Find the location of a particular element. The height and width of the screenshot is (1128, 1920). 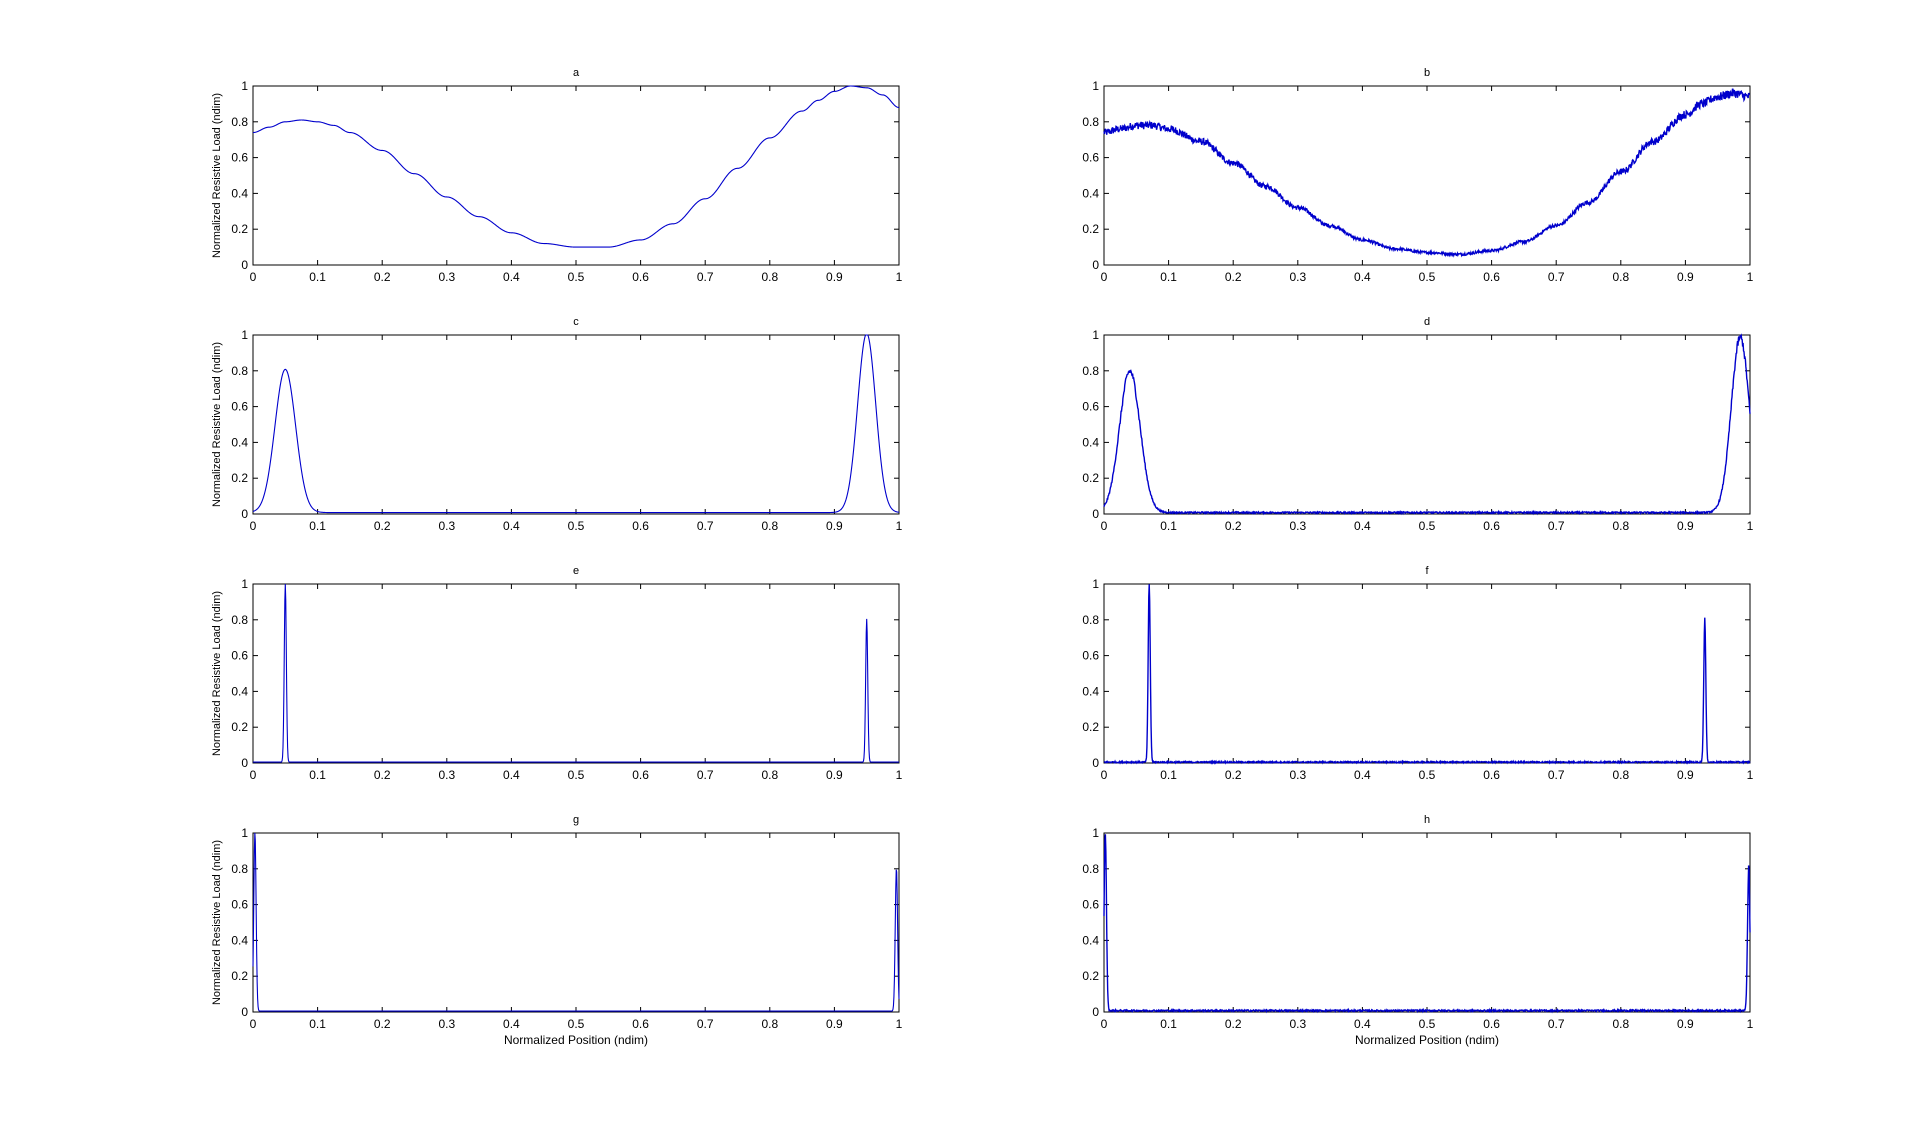

panel-title: d is located at coordinates (1427, 322).